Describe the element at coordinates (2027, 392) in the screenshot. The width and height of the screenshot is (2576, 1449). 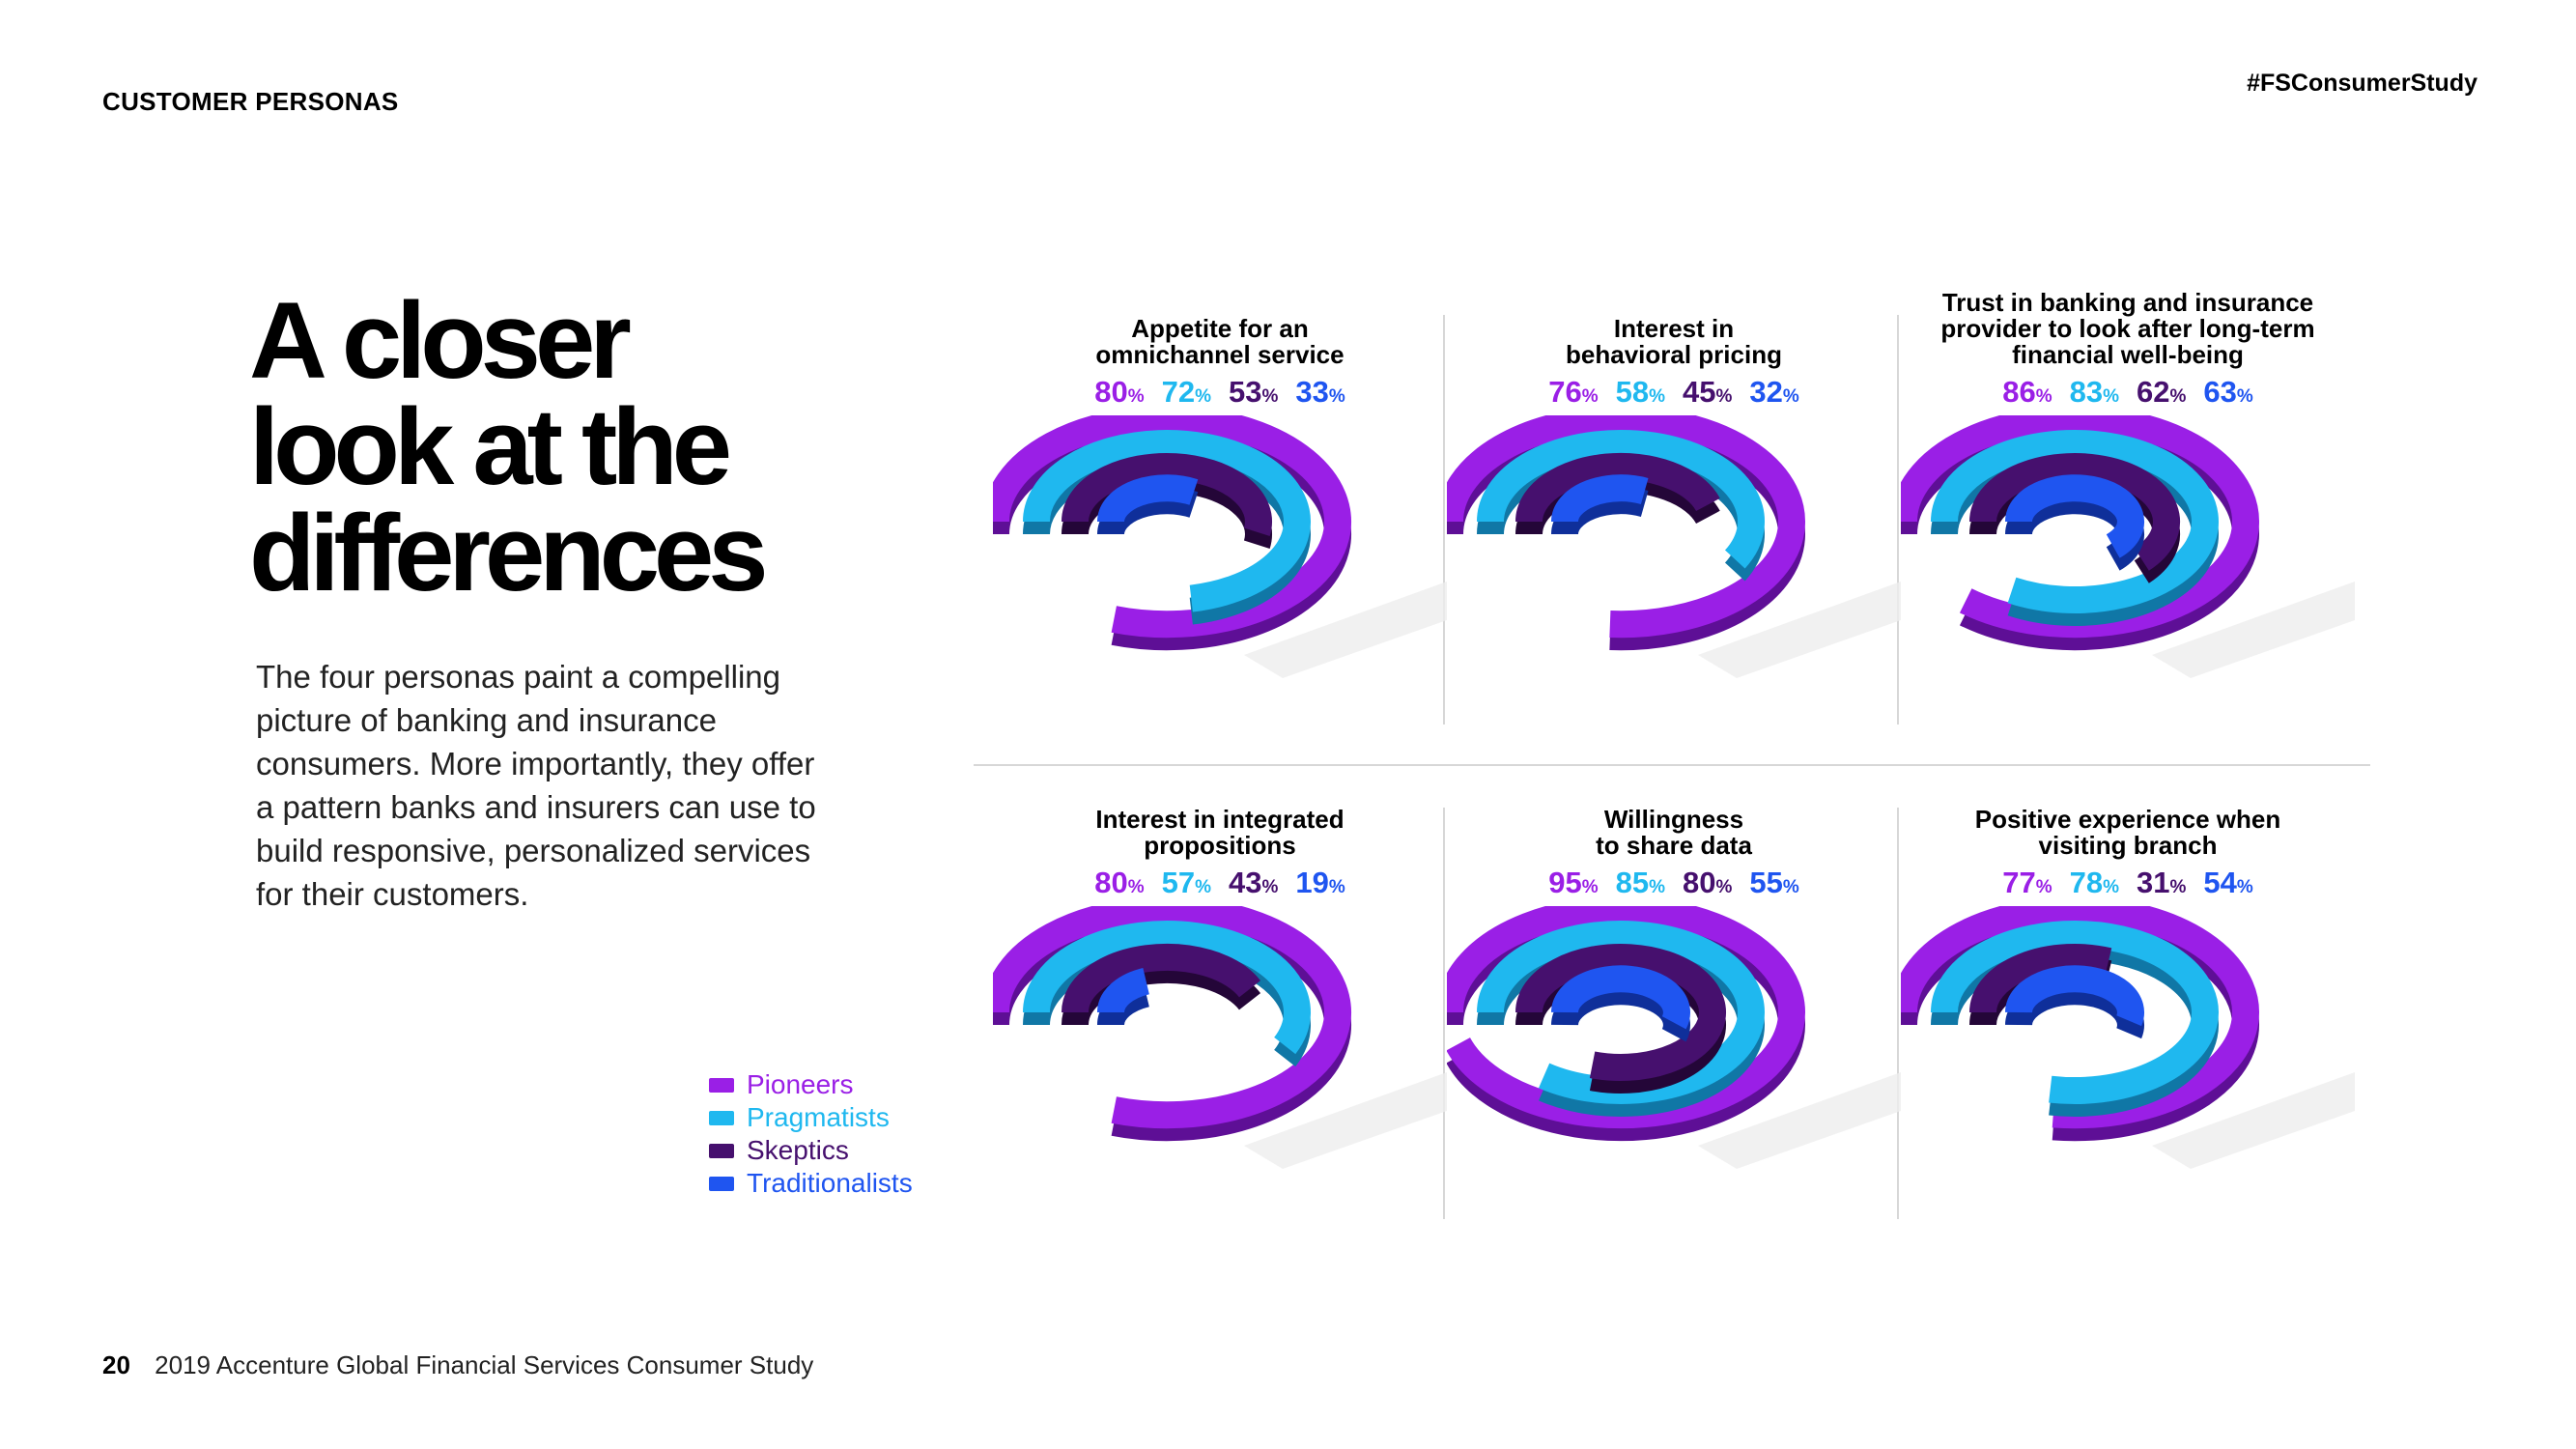
I see `data-label-pioneers: 86%` at that location.